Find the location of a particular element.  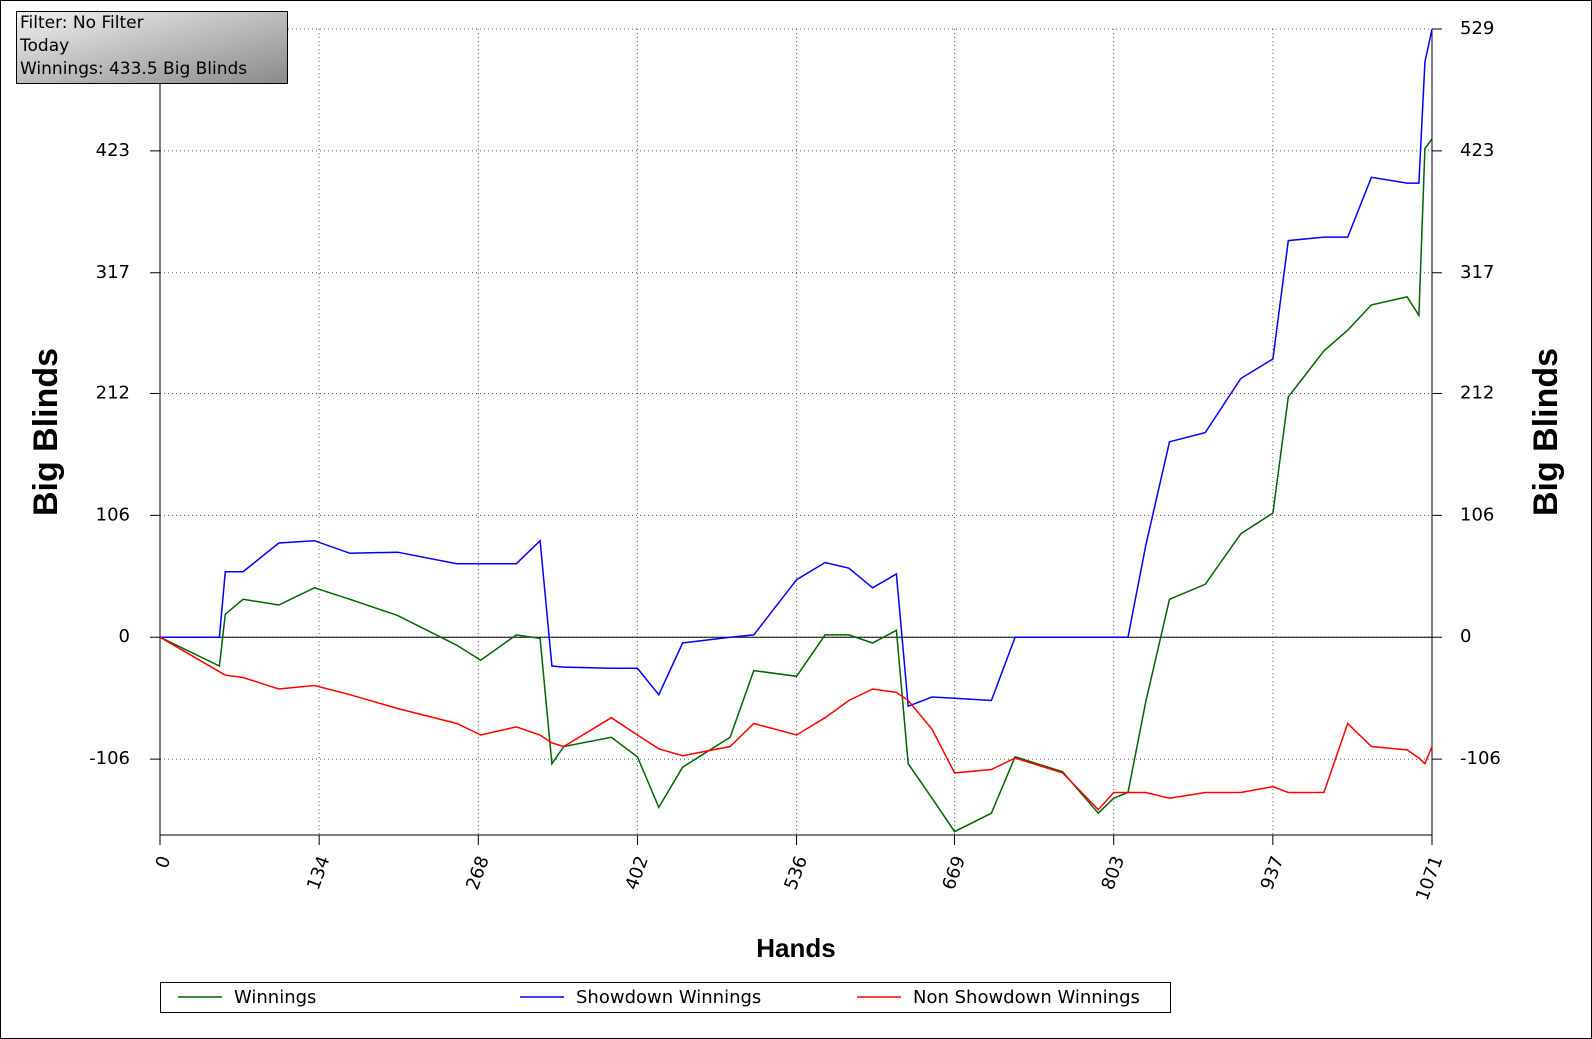

y-tick-label: 423 is located at coordinates (113, 150).